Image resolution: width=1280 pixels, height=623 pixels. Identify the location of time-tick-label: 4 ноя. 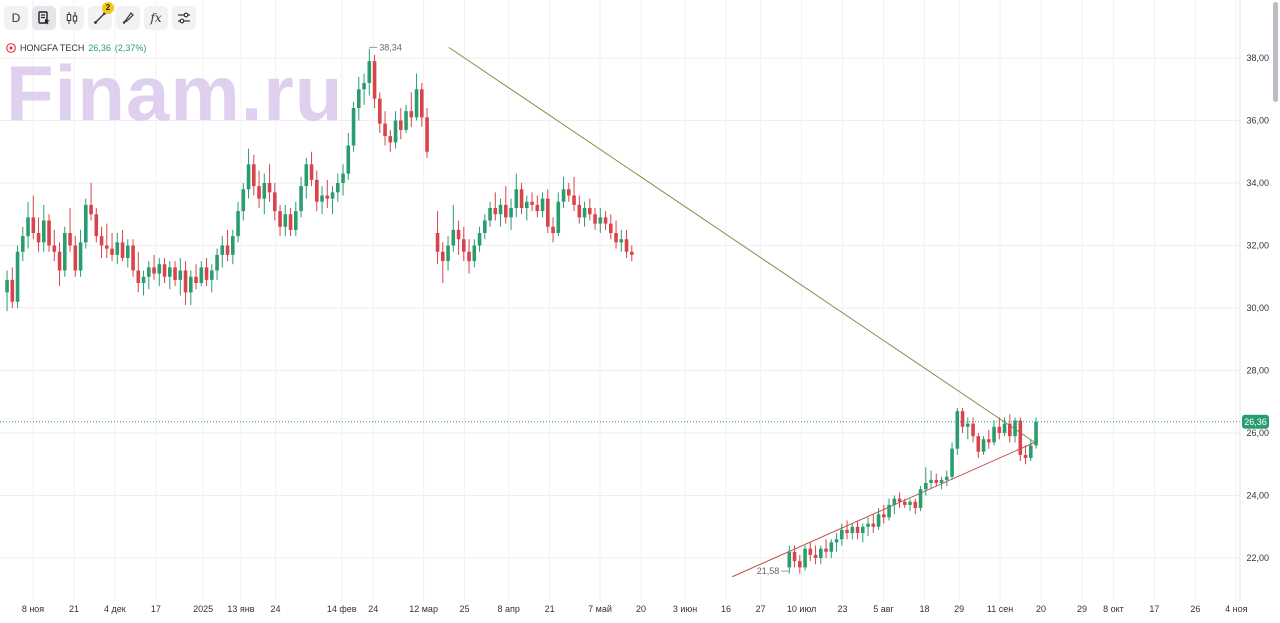
(1236, 609).